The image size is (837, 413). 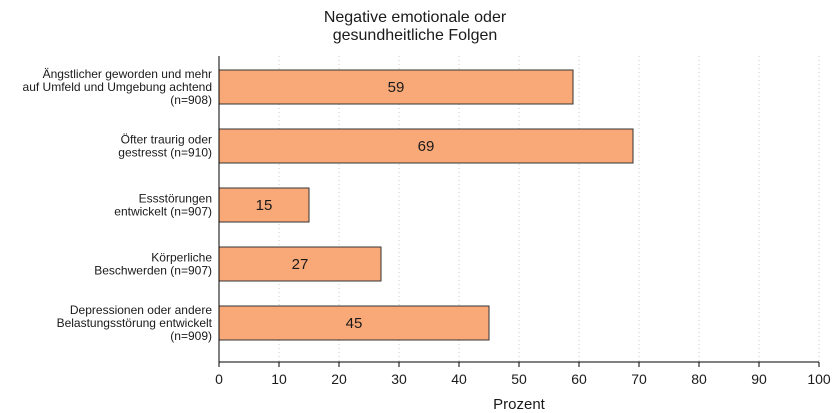 I want to click on category-label-3-line-0: Körperliche, so click(x=181, y=258).